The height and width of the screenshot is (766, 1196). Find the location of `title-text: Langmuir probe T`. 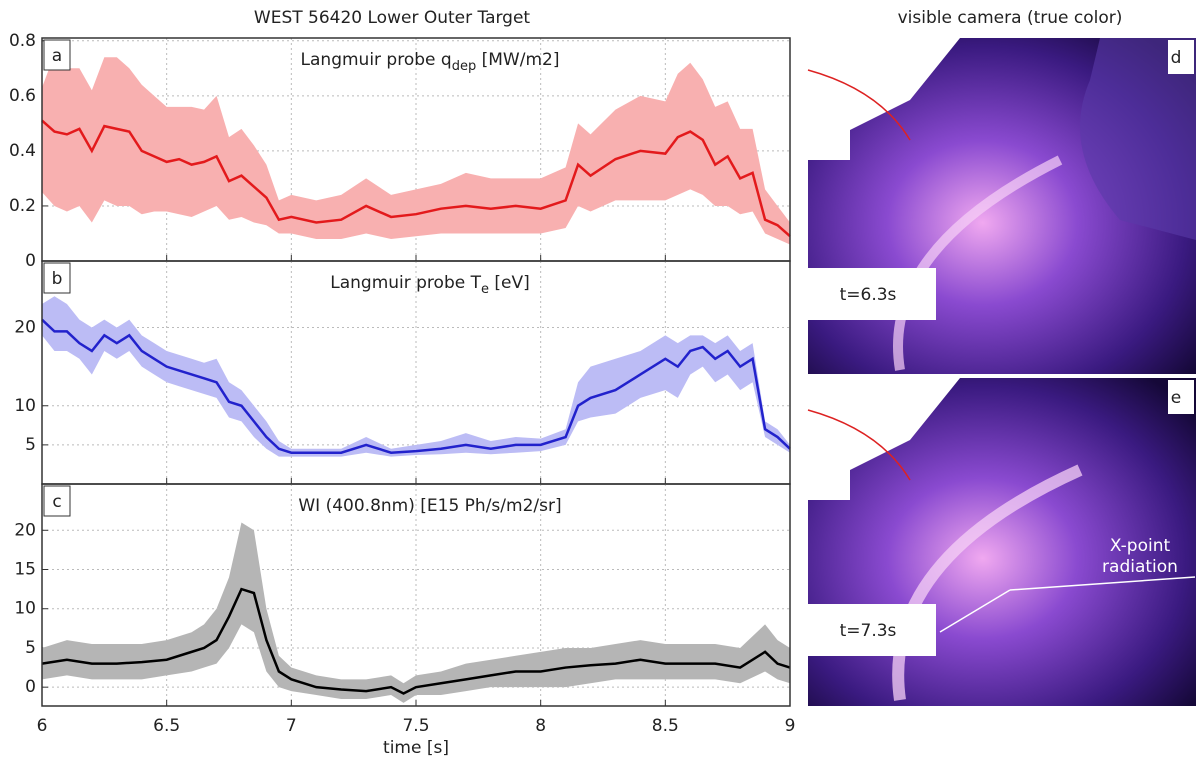

title-text: Langmuir probe T is located at coordinates (405, 283).